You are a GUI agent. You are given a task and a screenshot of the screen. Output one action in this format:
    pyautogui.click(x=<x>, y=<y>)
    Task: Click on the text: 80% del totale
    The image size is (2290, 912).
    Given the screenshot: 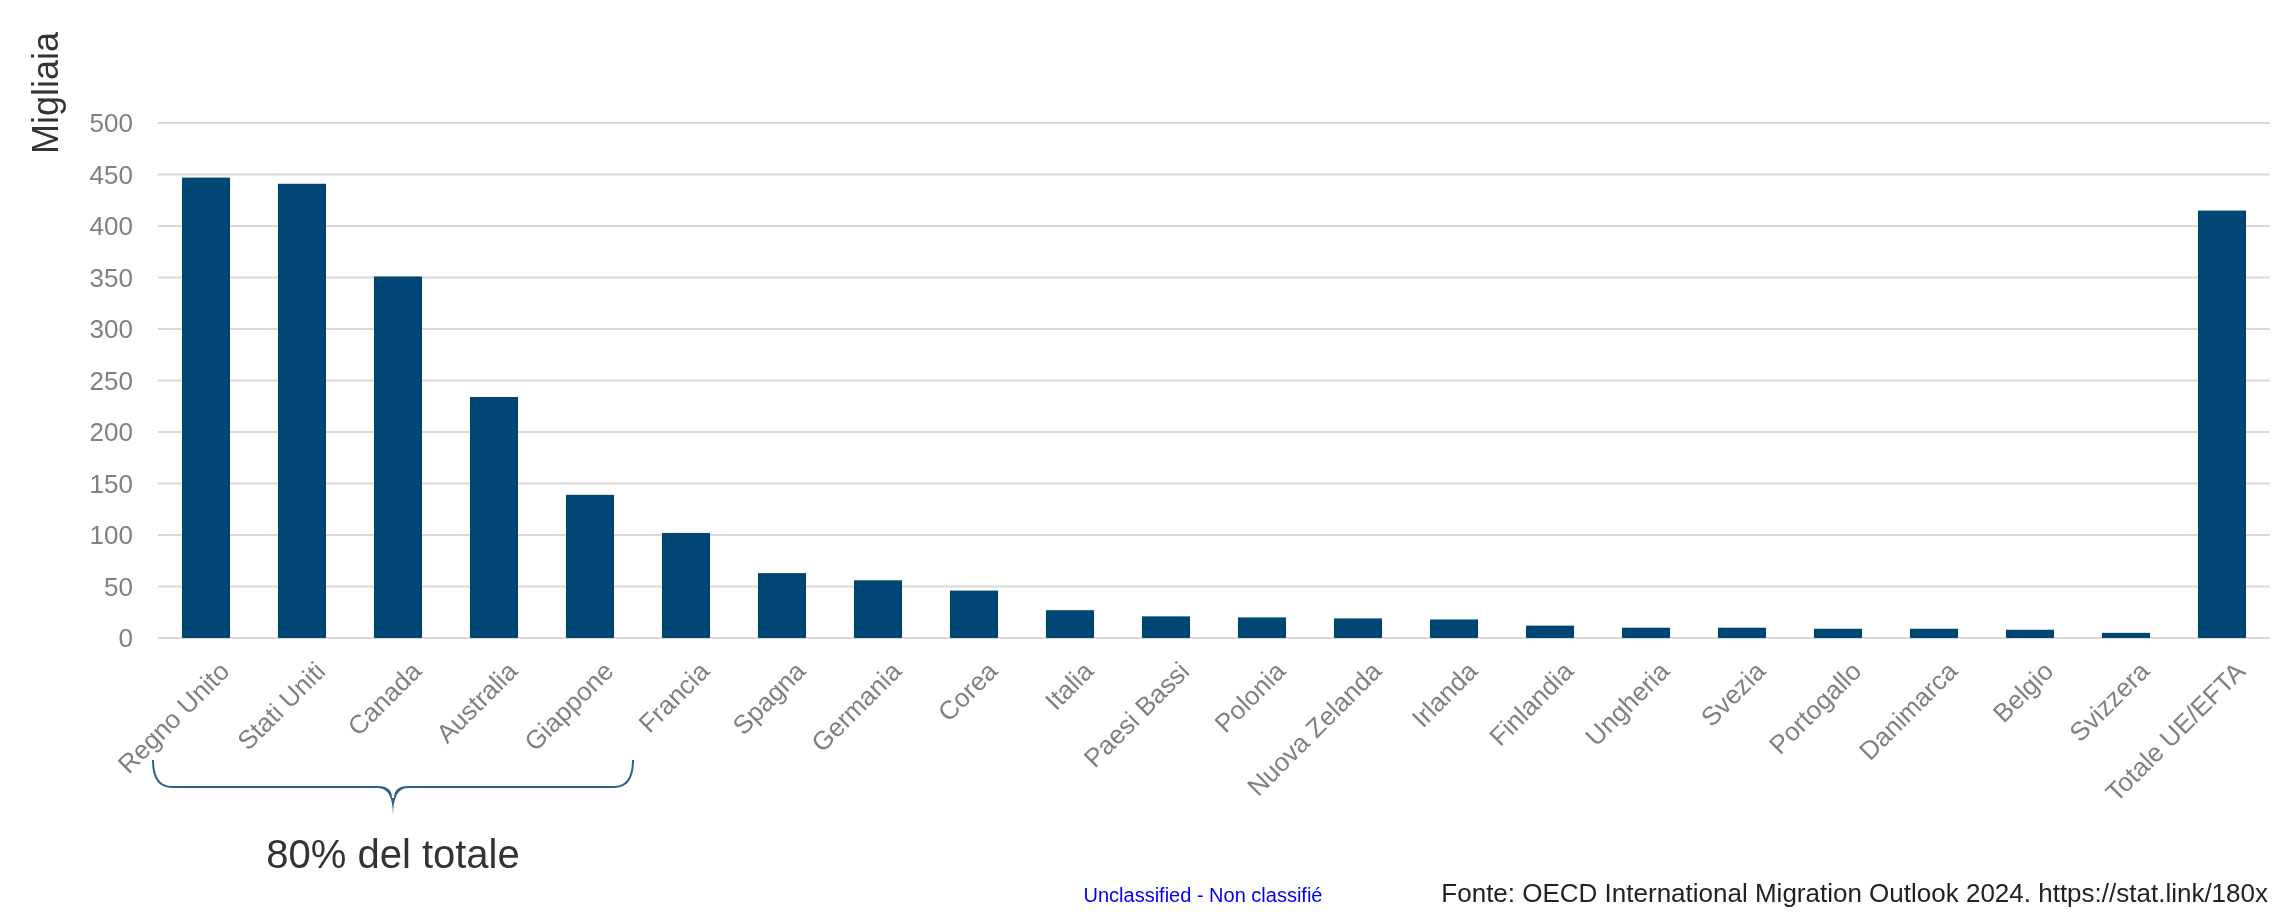 What is the action you would take?
    pyautogui.click(x=393, y=854)
    